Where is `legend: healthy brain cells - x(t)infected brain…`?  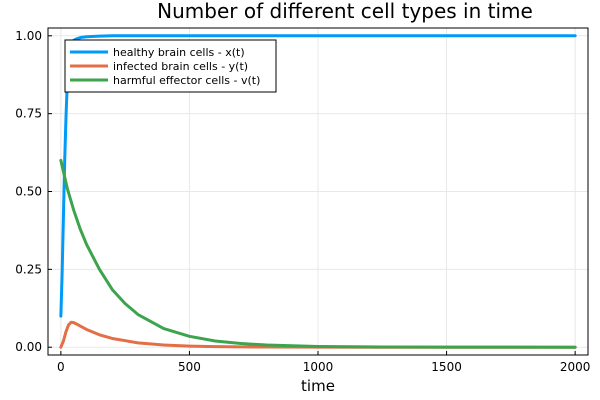 legend: healthy brain cells - x(t)infected brain… is located at coordinates (170, 66).